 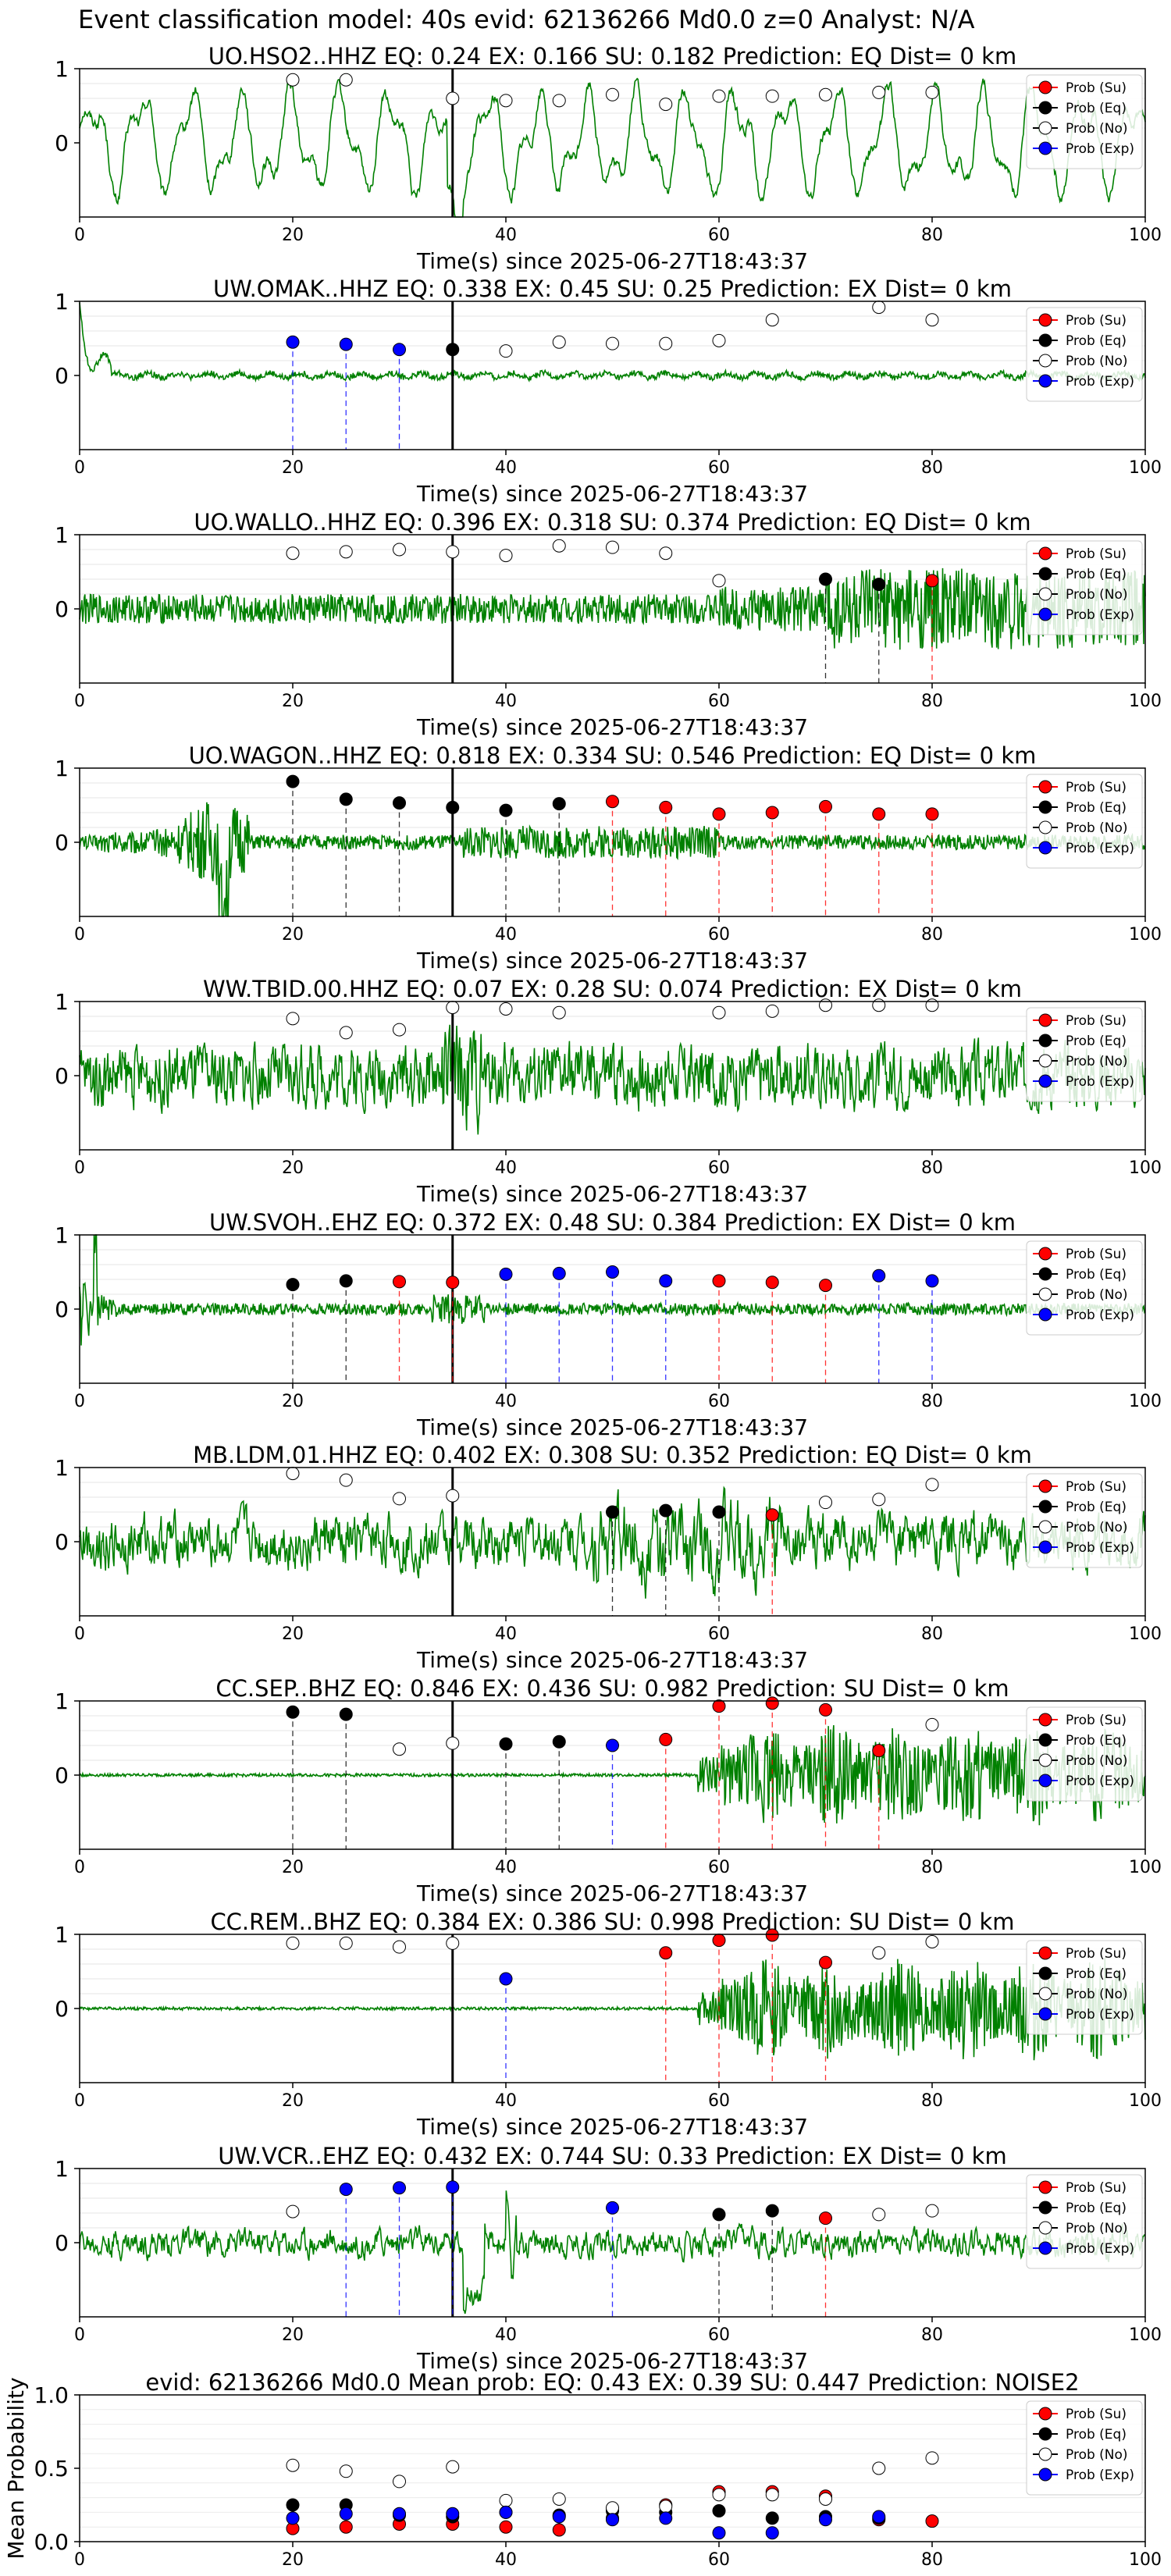 I want to click on y-tick-label: 0, so click(x=62, y=143).